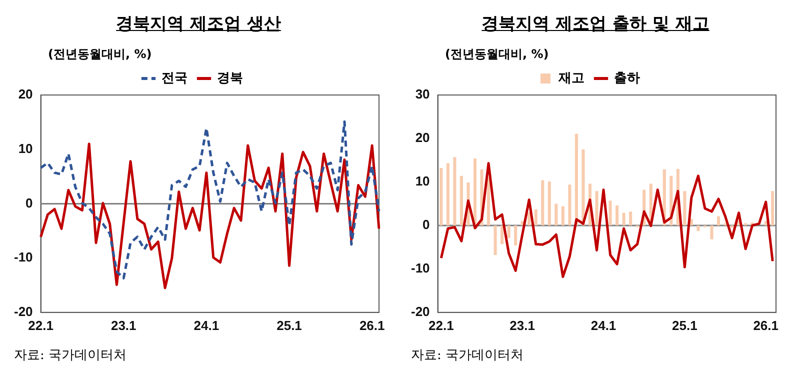  What do you see at coordinates (422, 94) in the screenshot?
I see `y-tick-label: 30` at bounding box center [422, 94].